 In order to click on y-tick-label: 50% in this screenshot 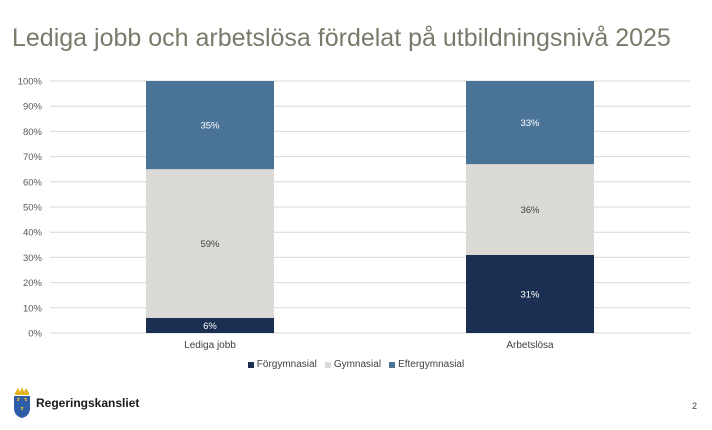, I will do `click(33, 208)`.